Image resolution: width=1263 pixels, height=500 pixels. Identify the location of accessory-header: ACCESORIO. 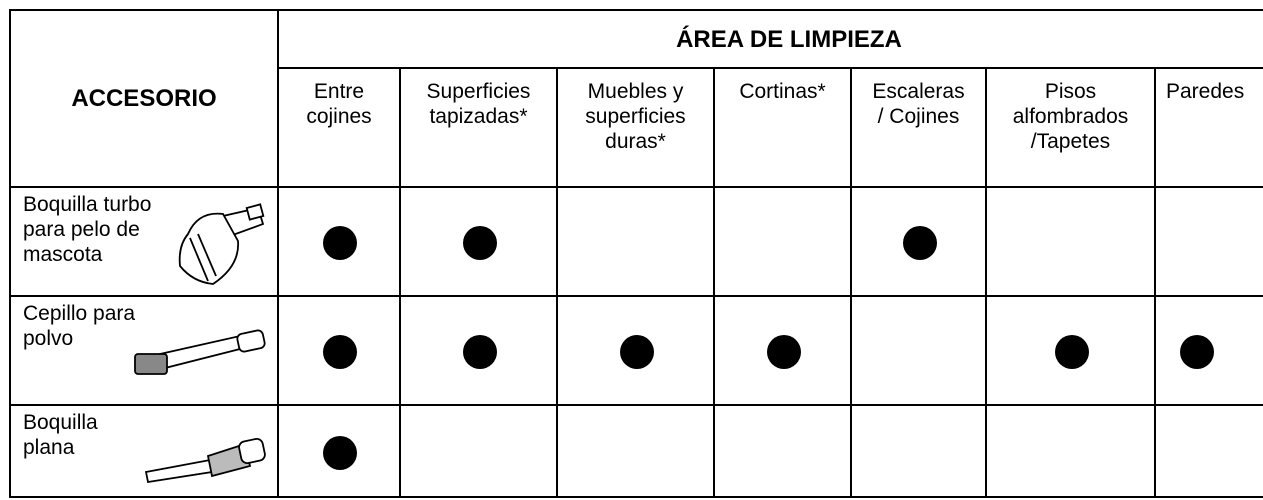
(144, 98).